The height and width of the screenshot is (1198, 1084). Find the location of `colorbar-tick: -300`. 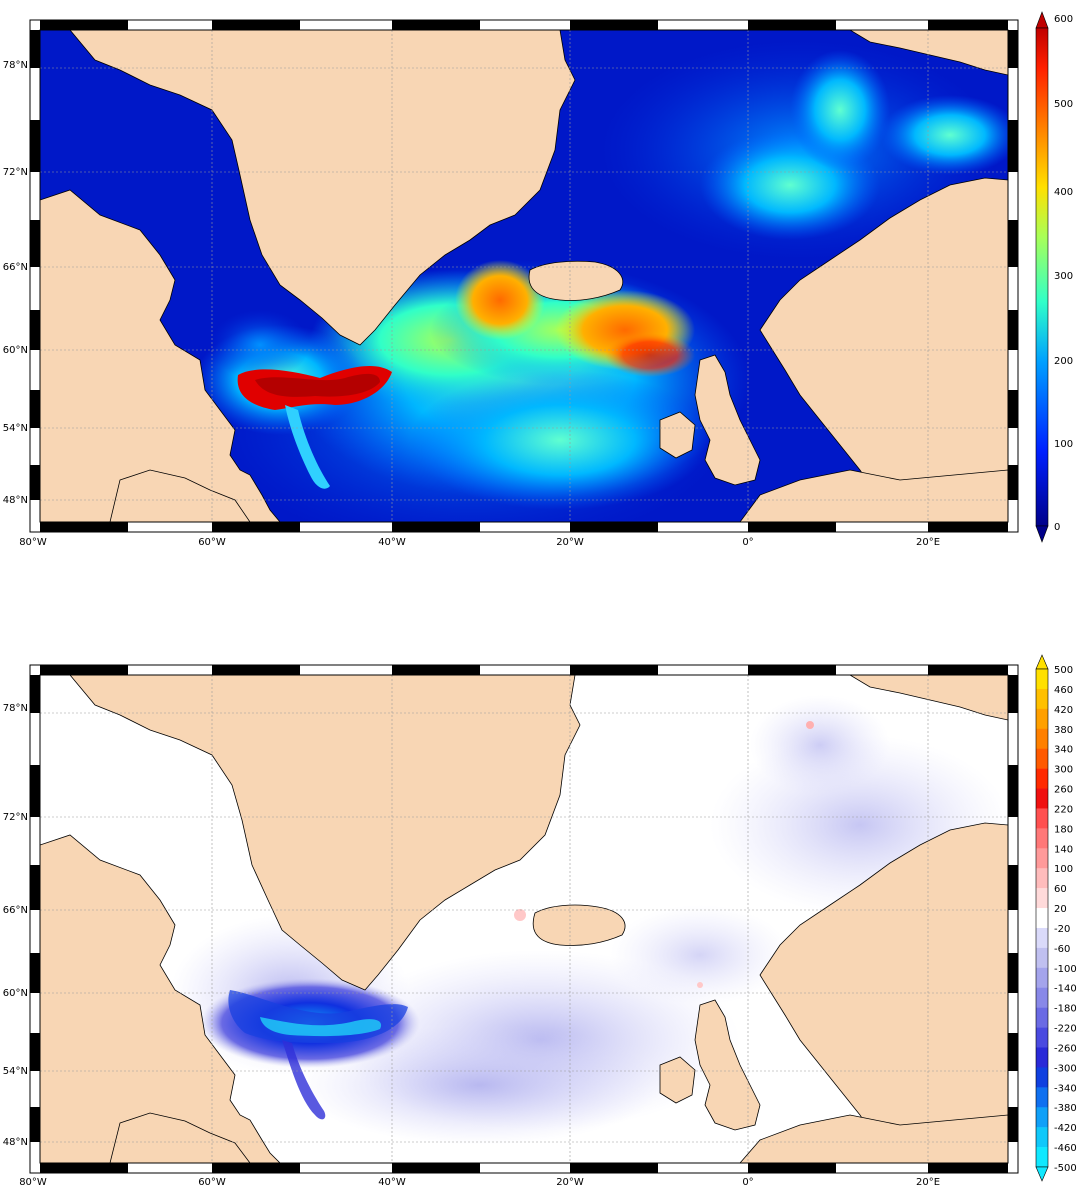

colorbar-tick: -300 is located at coordinates (1065, 1068).